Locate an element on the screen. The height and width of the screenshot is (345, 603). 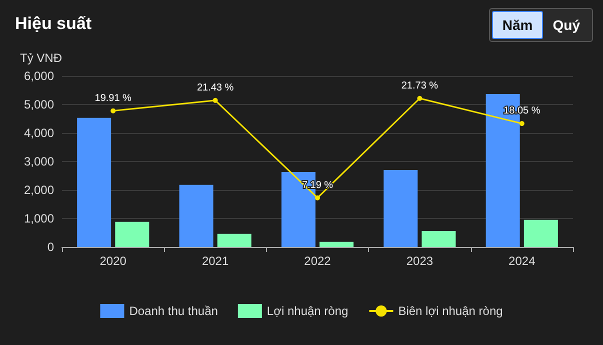
y-tick-label: 4,000 is located at coordinates (39, 133).